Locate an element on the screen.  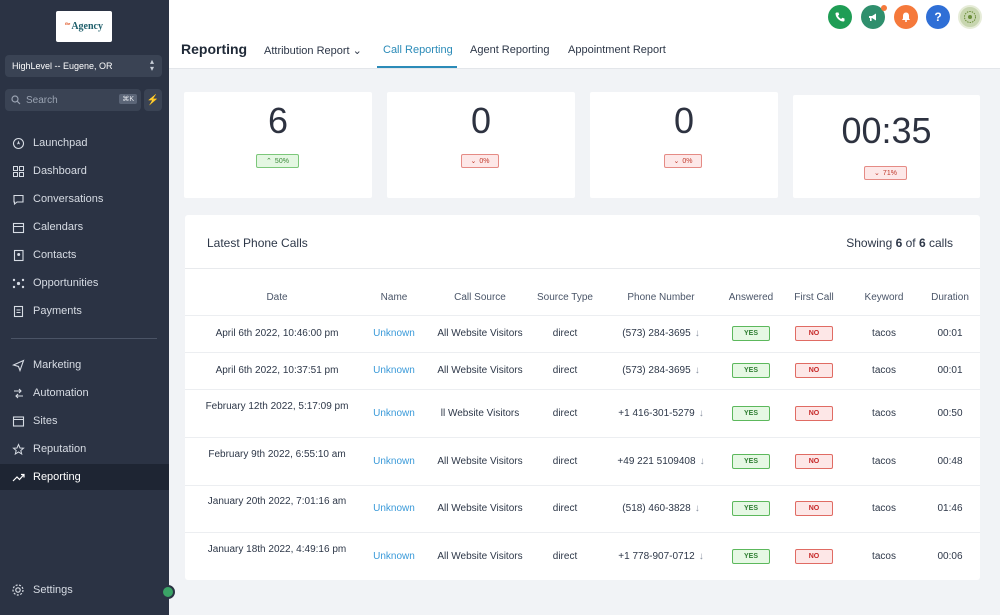
avatar is located at coordinates (970, 17).